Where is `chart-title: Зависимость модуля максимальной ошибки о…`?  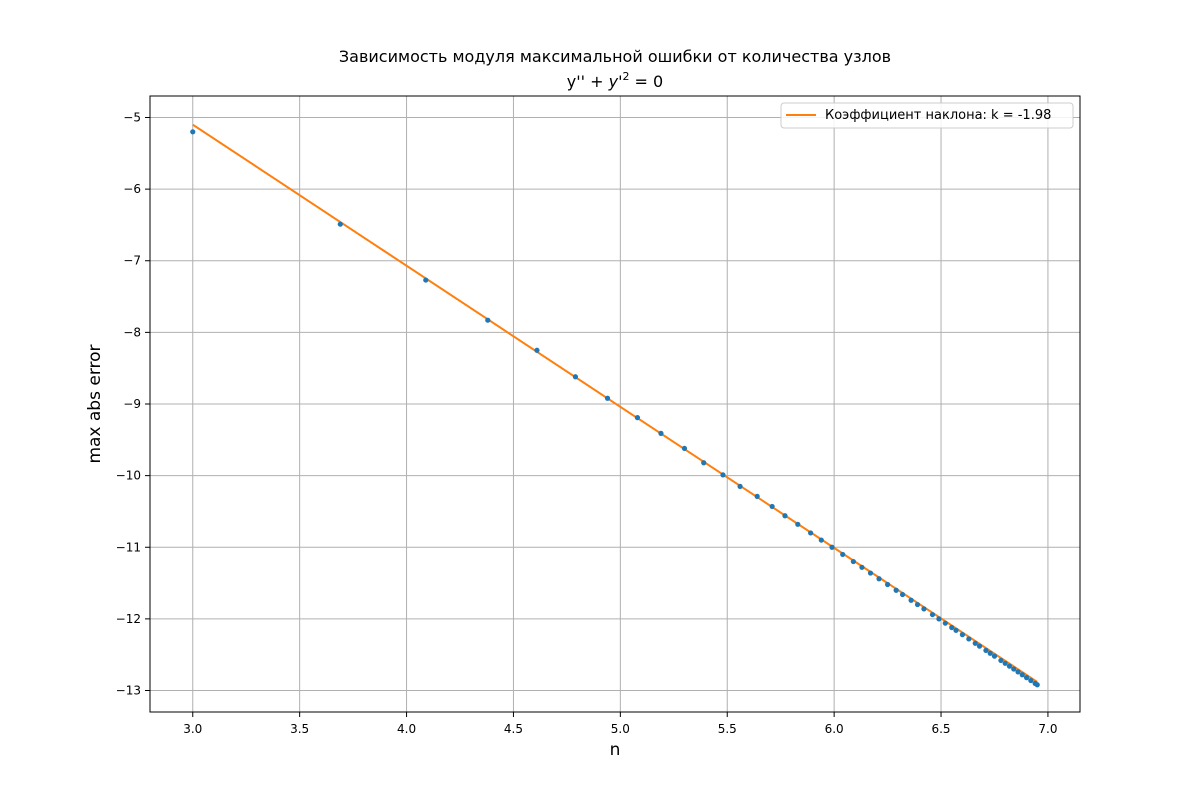 chart-title: Зависимость модуля максимальной ошибки о… is located at coordinates (615, 56).